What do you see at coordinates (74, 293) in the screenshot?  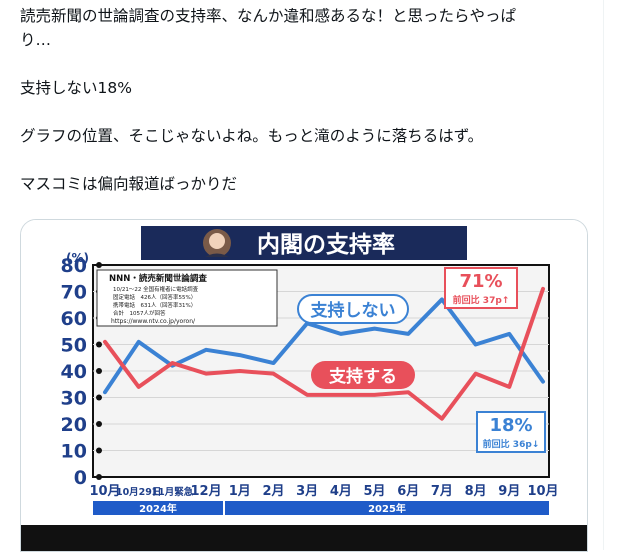 I see `y-tick-label: 70` at bounding box center [74, 293].